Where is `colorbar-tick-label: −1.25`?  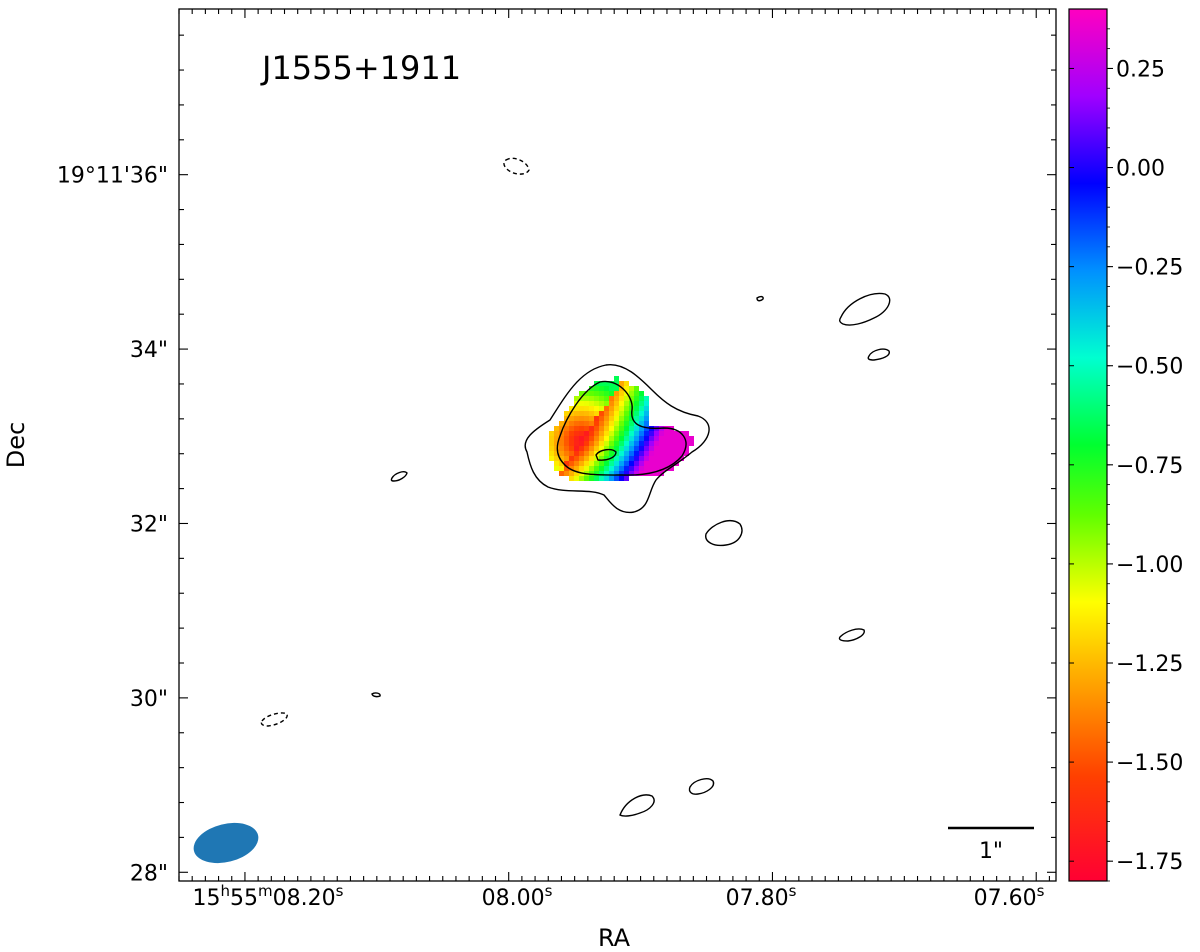
colorbar-tick-label: −1.25 is located at coordinates (1149, 664).